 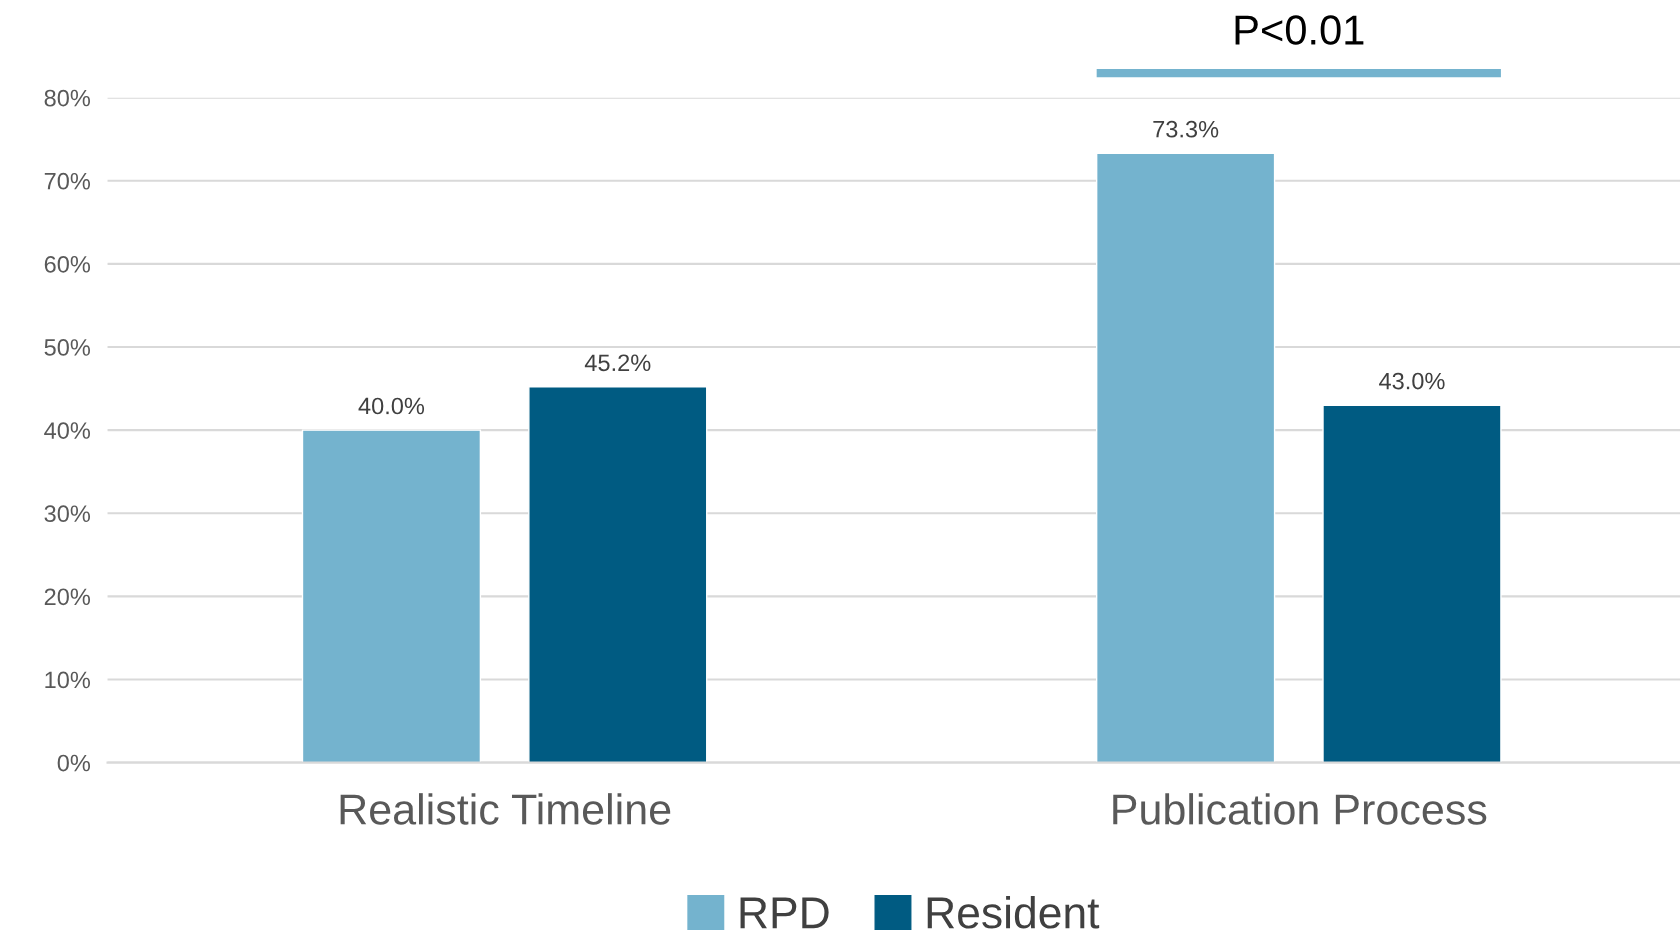 What do you see at coordinates (1186, 129) in the screenshot?
I see `data-label: 73.3%` at bounding box center [1186, 129].